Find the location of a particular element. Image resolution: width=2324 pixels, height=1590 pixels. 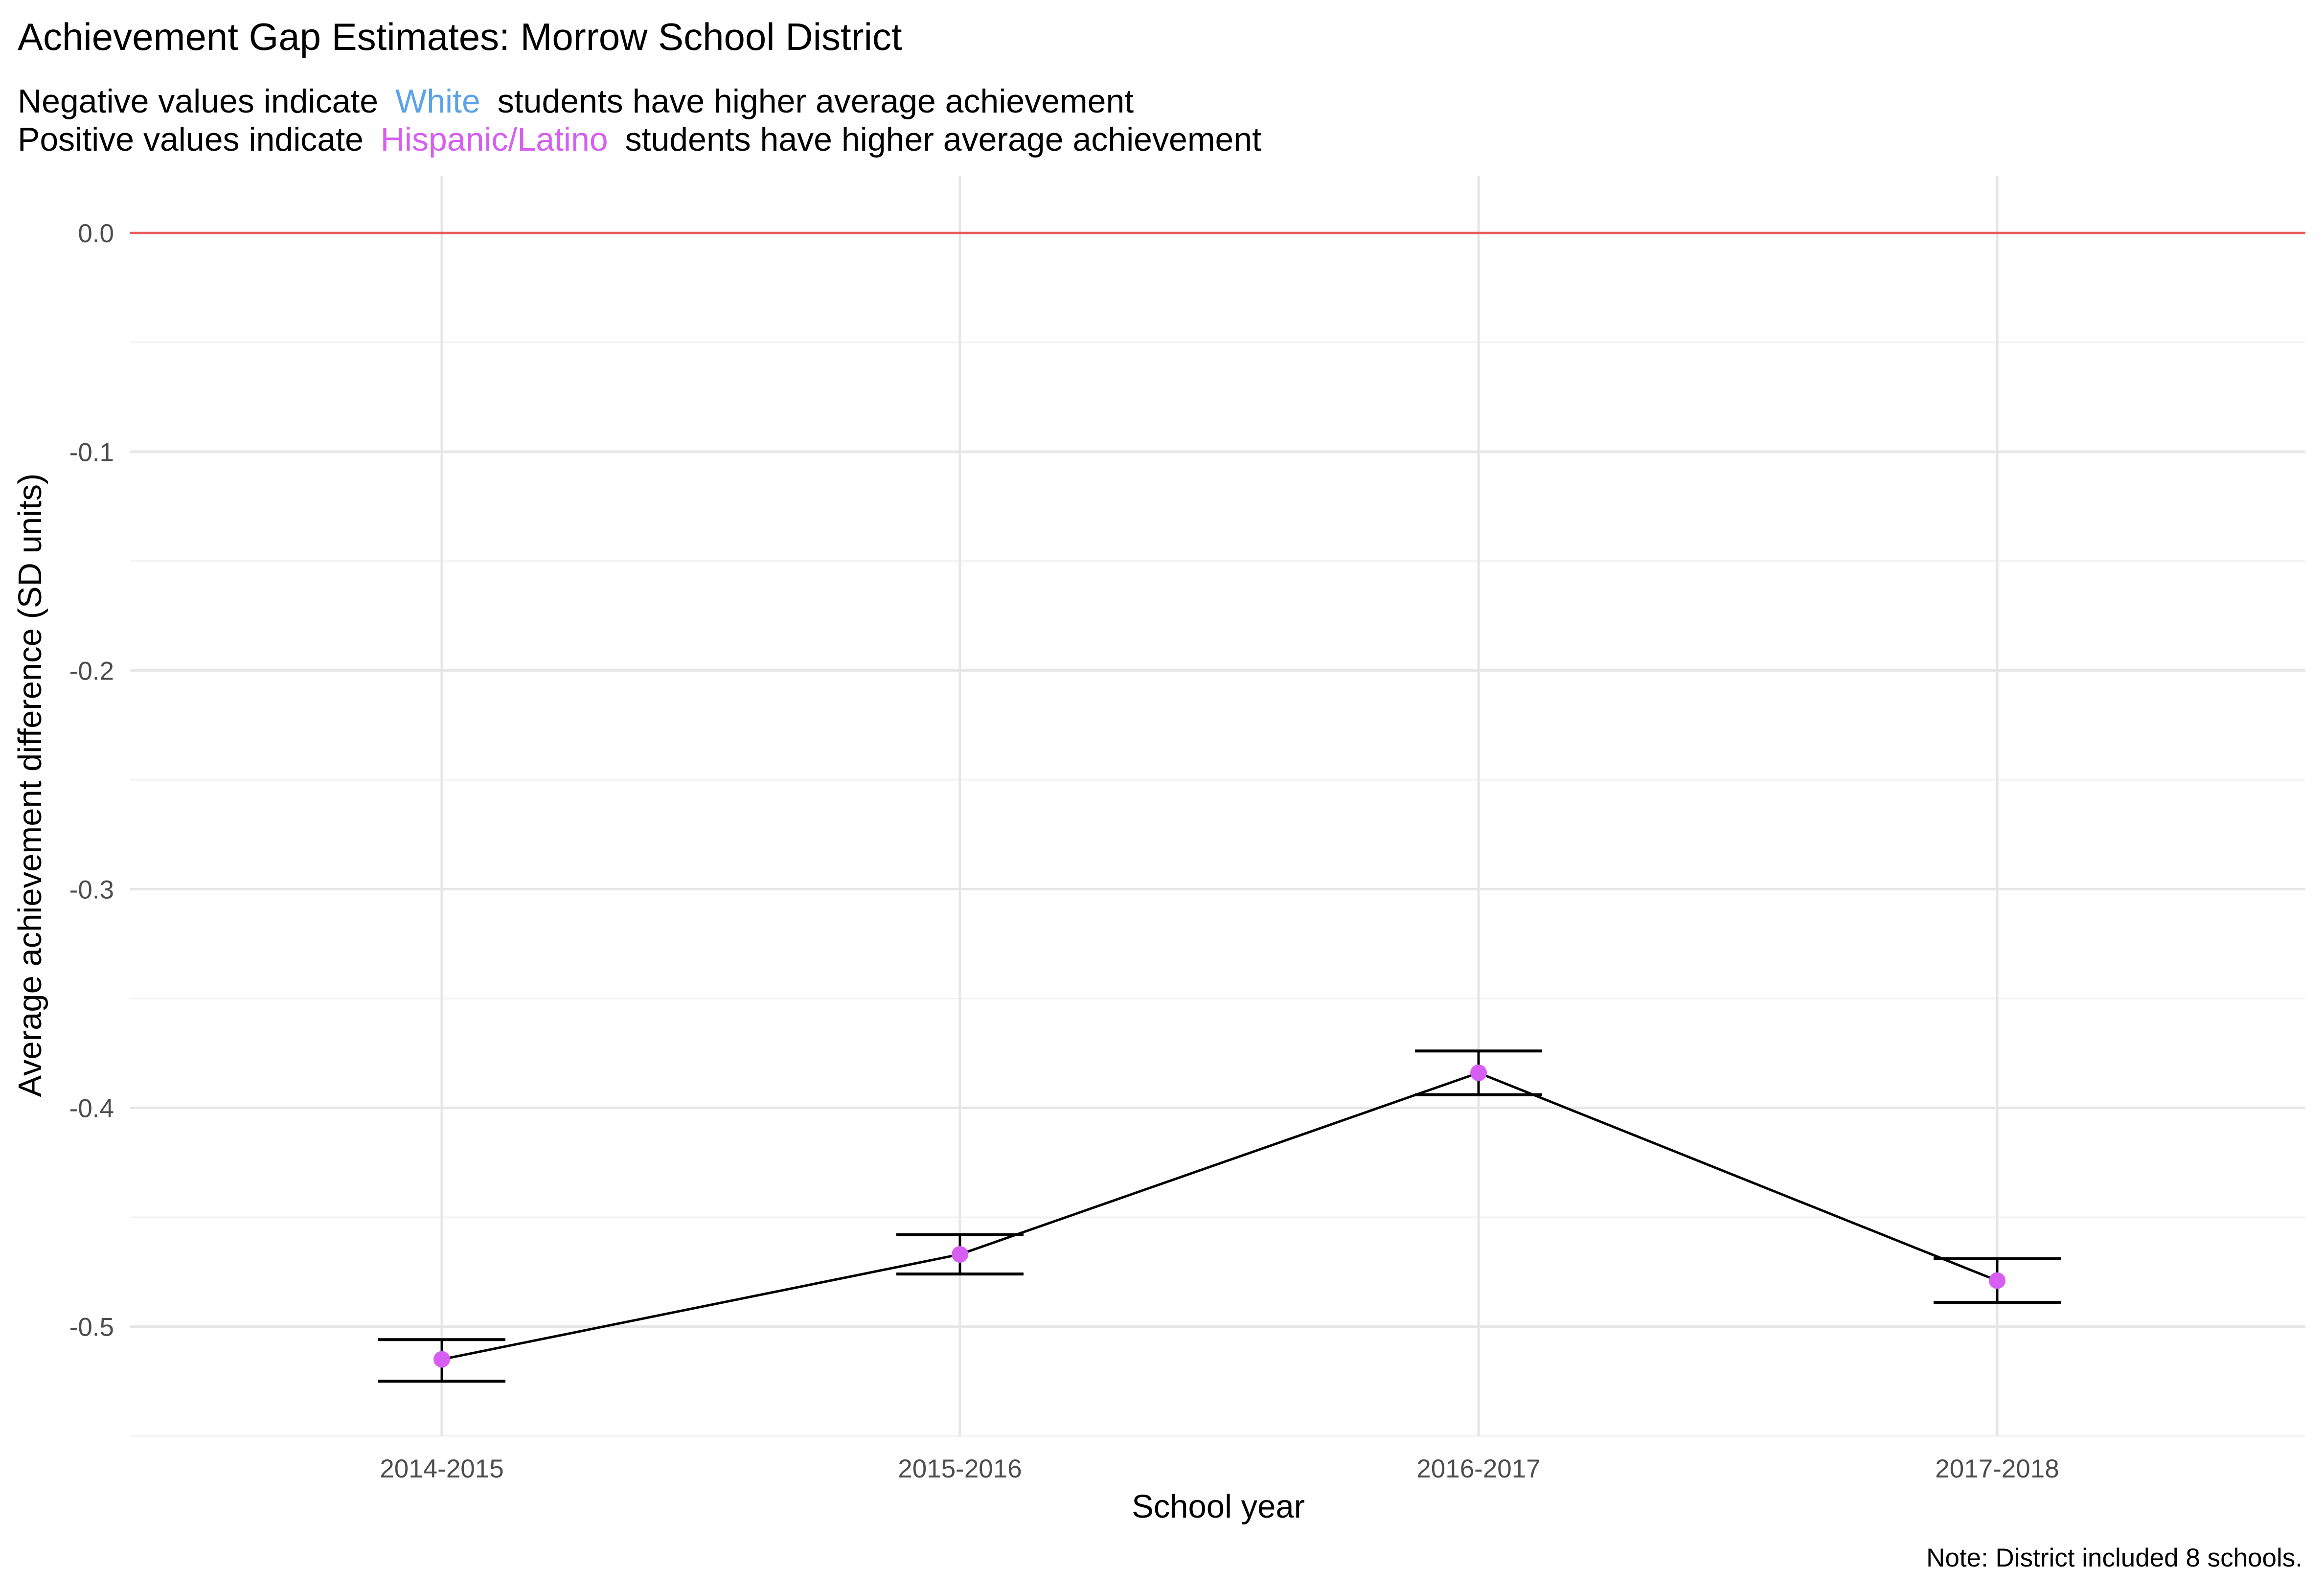

y-tick-label: -0.3 is located at coordinates (92, 890).